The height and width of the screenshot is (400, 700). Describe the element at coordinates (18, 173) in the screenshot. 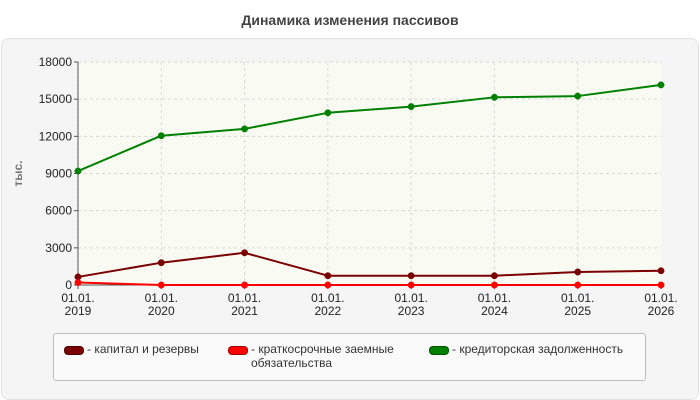

I see `y-axis-label: тыс.` at that location.